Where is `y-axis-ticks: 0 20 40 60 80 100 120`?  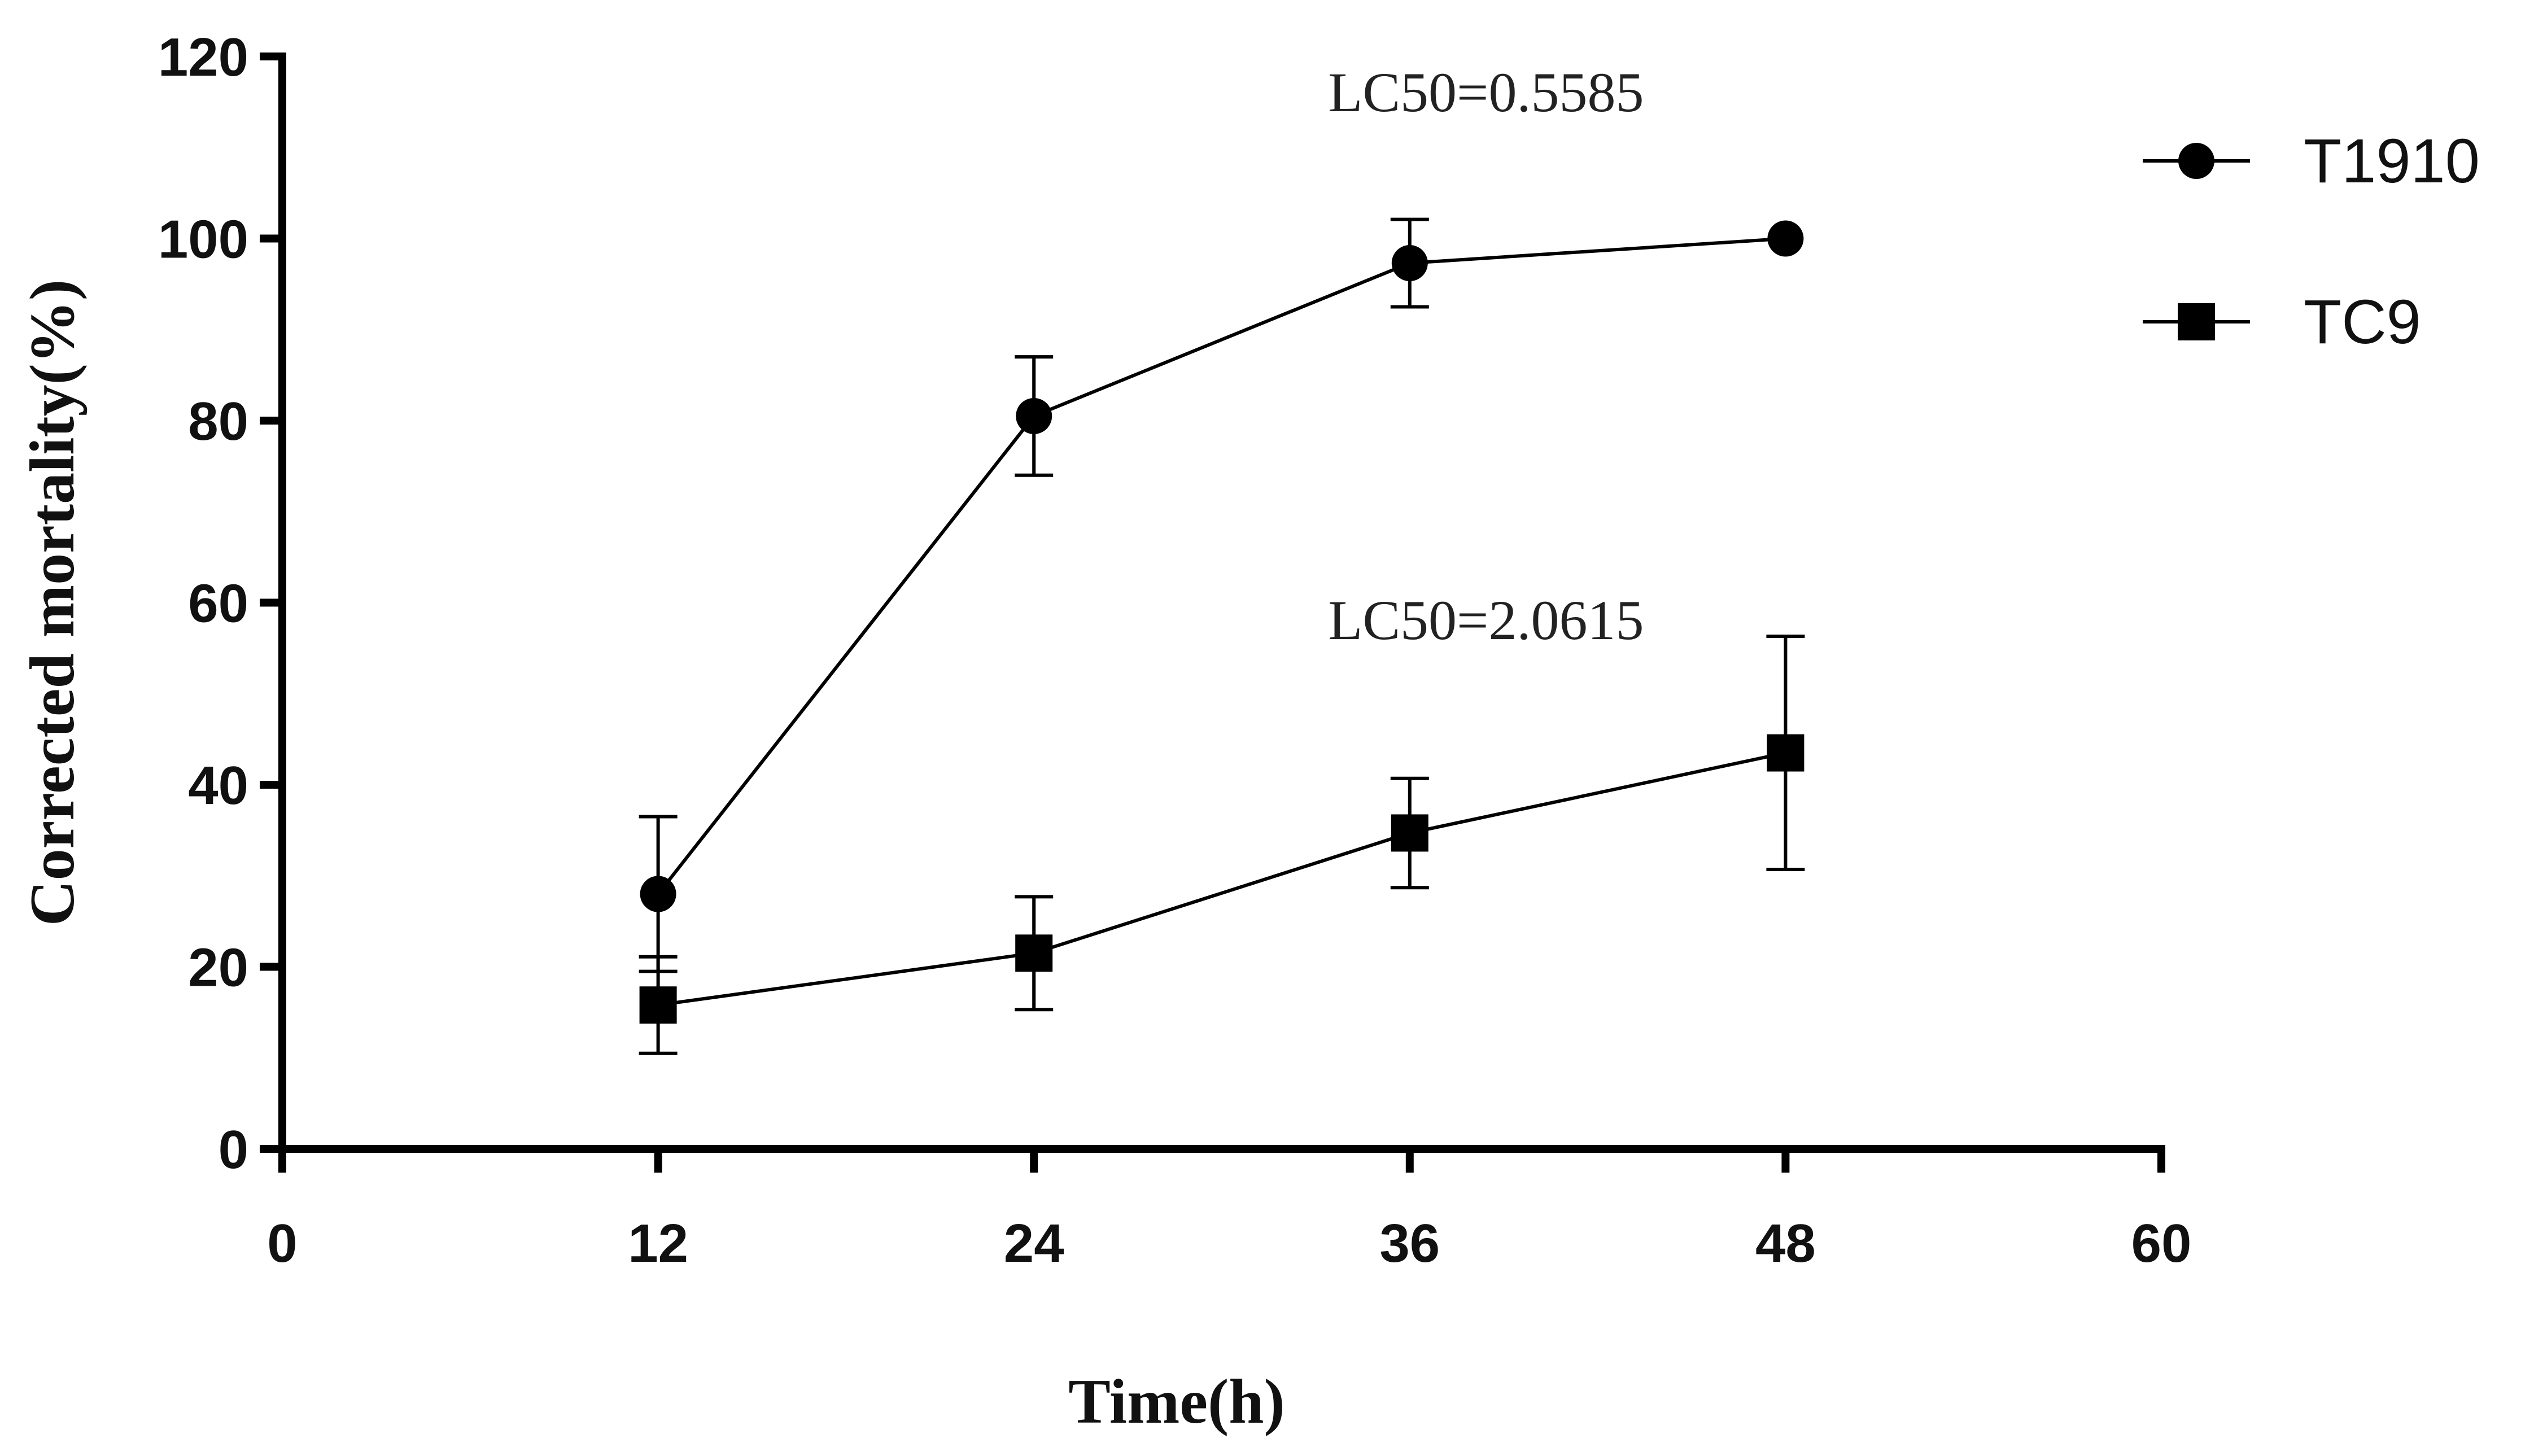
y-axis-ticks: 0 20 40 60 80 100 120 is located at coordinates (220, 603).